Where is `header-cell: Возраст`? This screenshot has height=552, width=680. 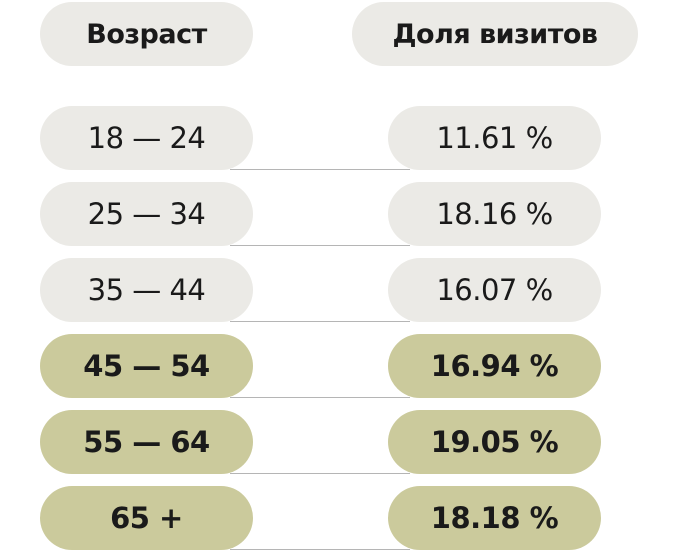 header-cell: Возраст is located at coordinates (146, 34).